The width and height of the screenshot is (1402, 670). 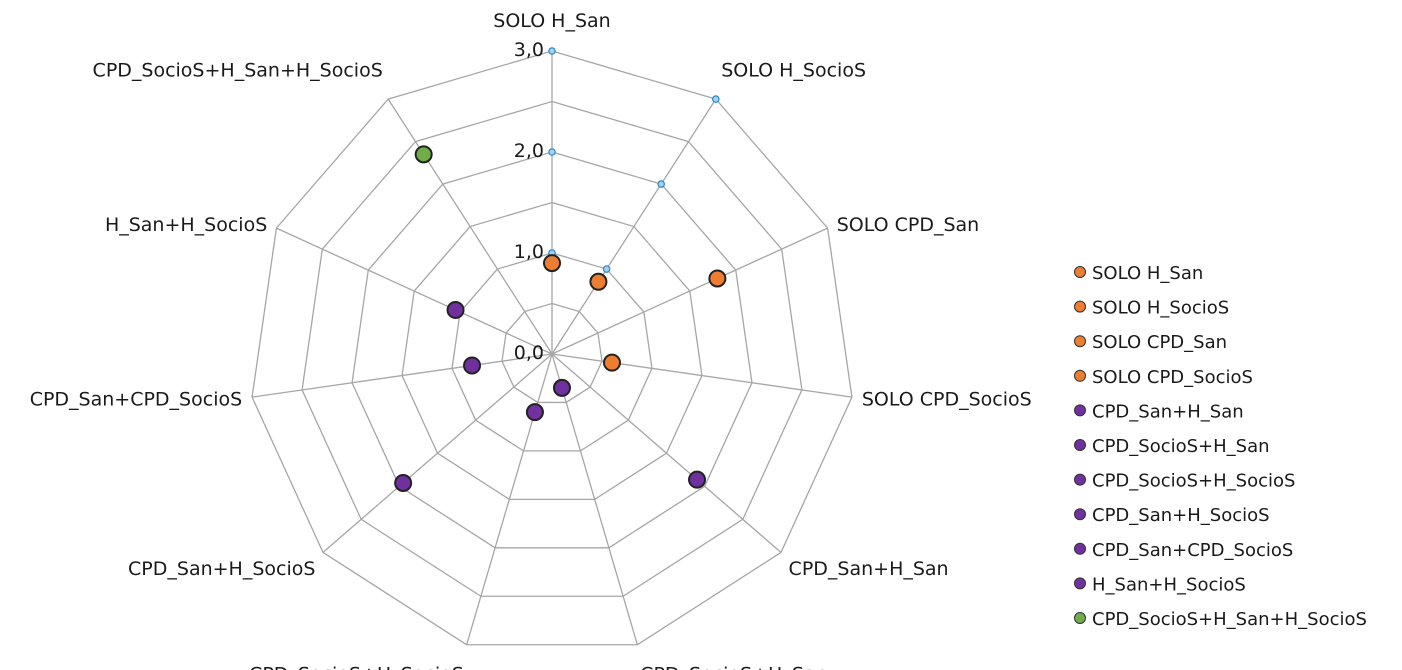 I want to click on legend-label: SOLO H_San, so click(x=1147, y=273).